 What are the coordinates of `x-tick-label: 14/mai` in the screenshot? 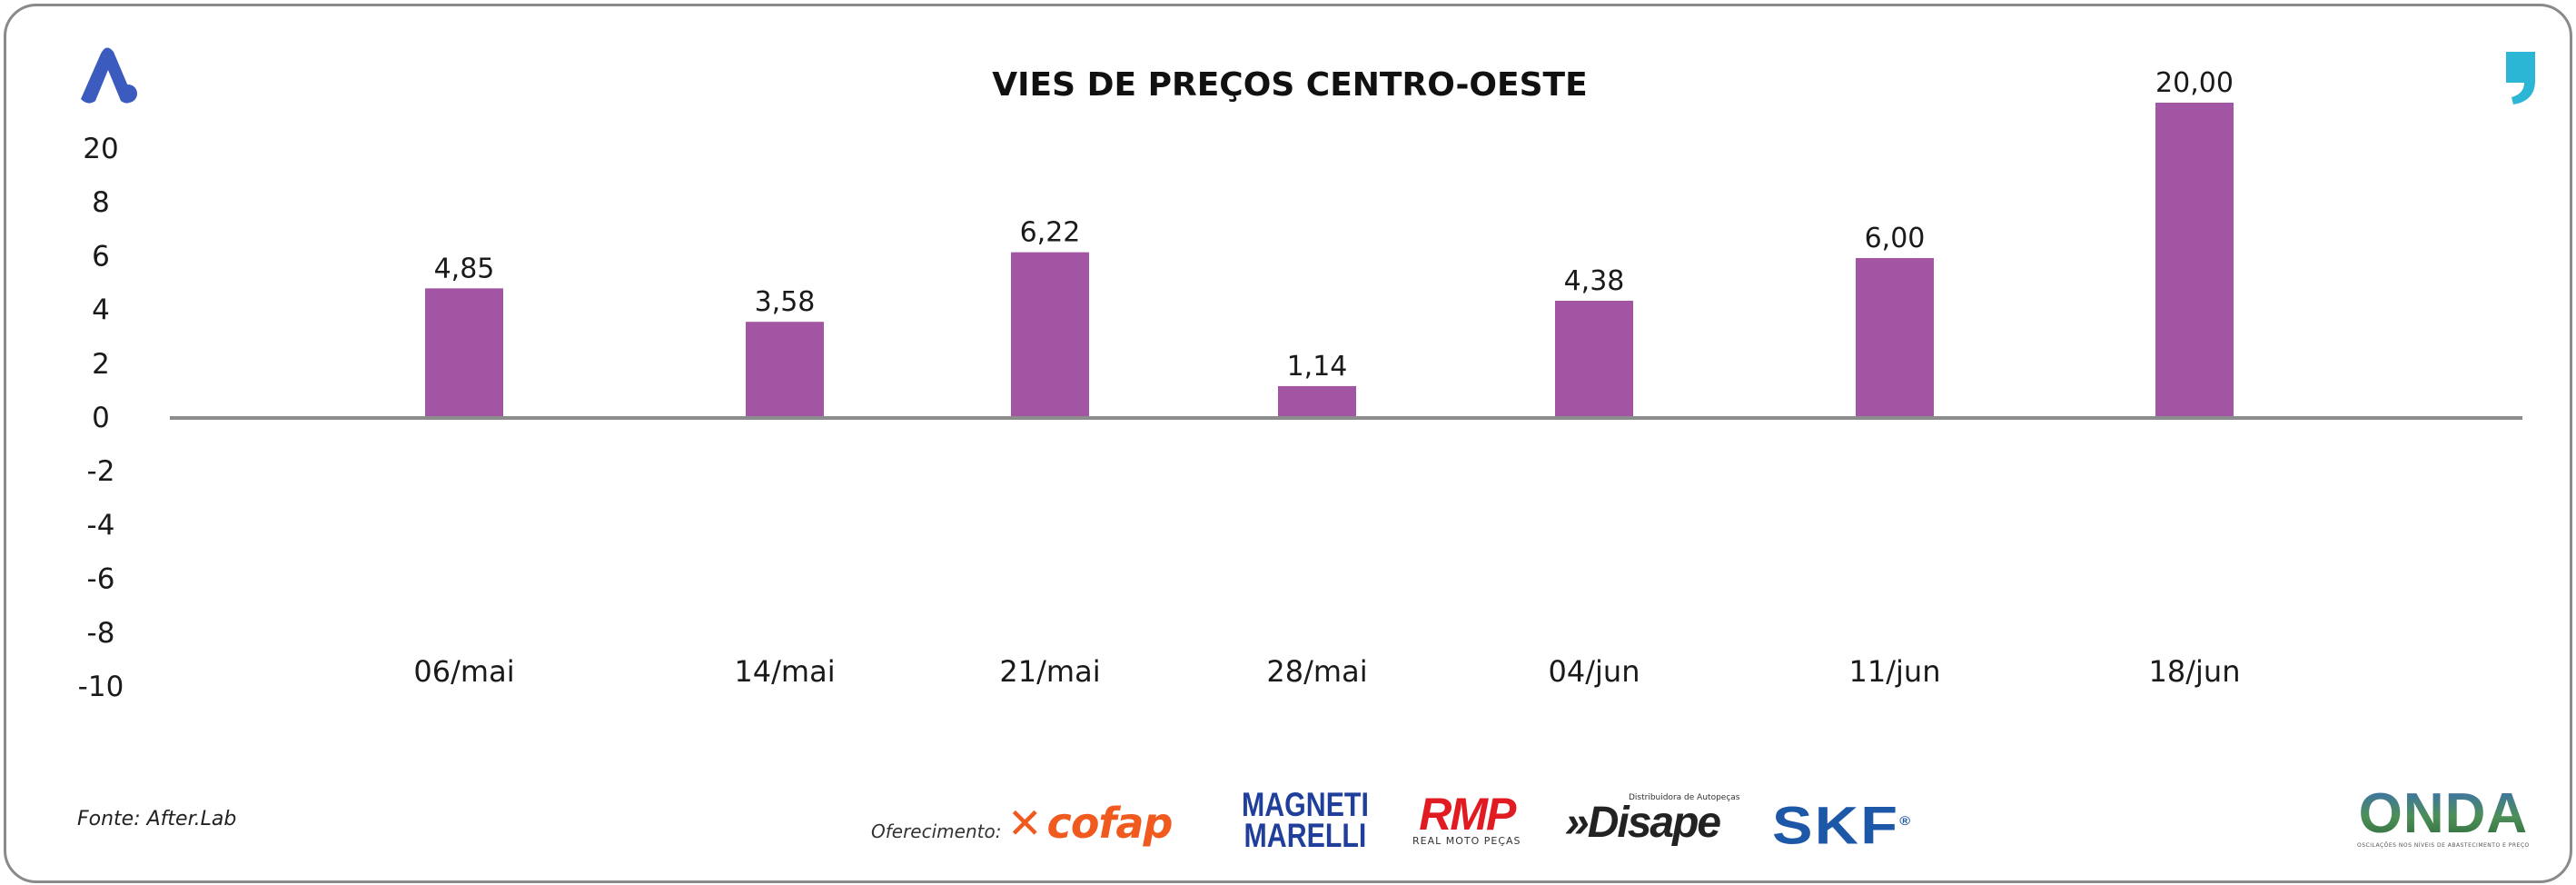 It's located at (784, 671).